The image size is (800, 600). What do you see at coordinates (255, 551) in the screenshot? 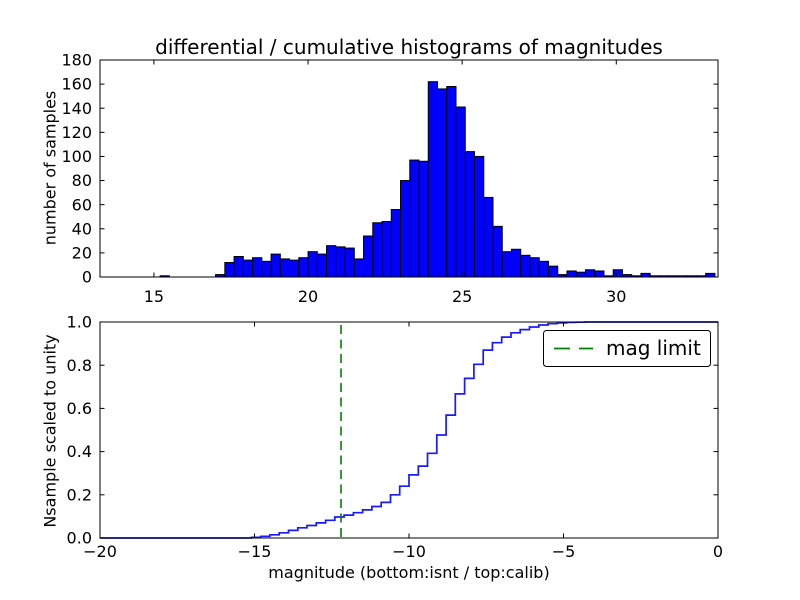
I see `x-tick-label: −15` at bounding box center [255, 551].